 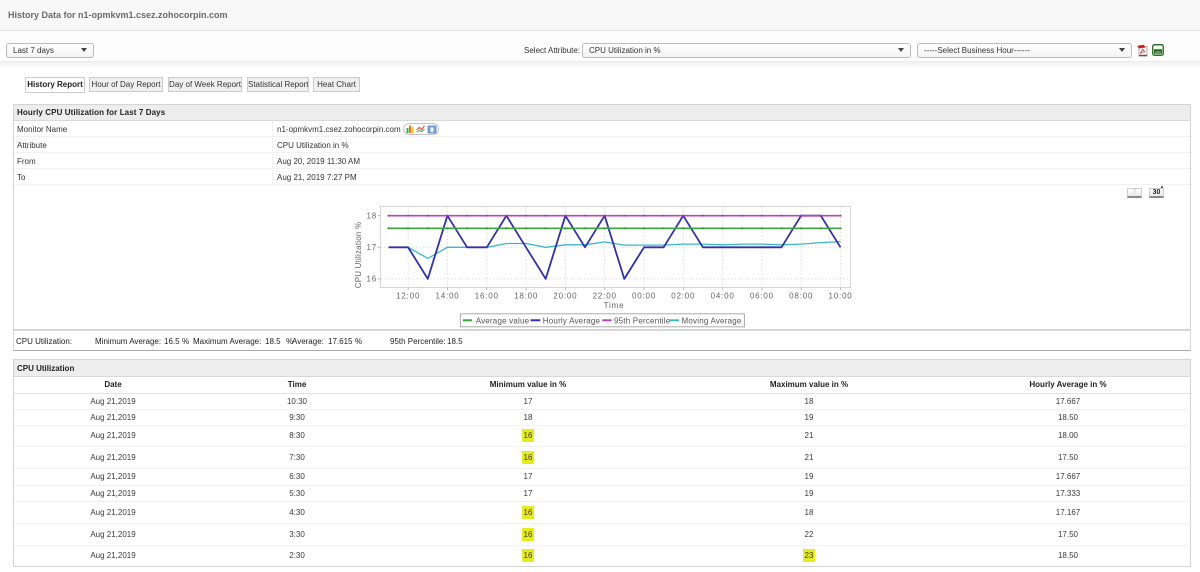 What do you see at coordinates (840, 296) in the screenshot?
I see `svg-text: 10:00` at bounding box center [840, 296].